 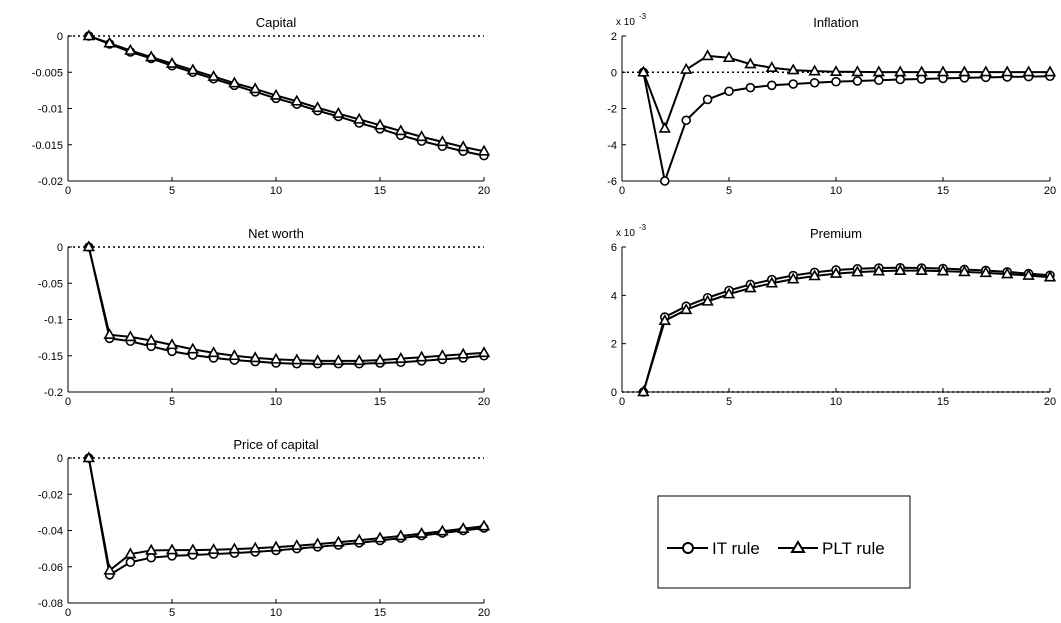 What do you see at coordinates (798, 546) in the screenshot?
I see `legend-triangle-marker` at bounding box center [798, 546].